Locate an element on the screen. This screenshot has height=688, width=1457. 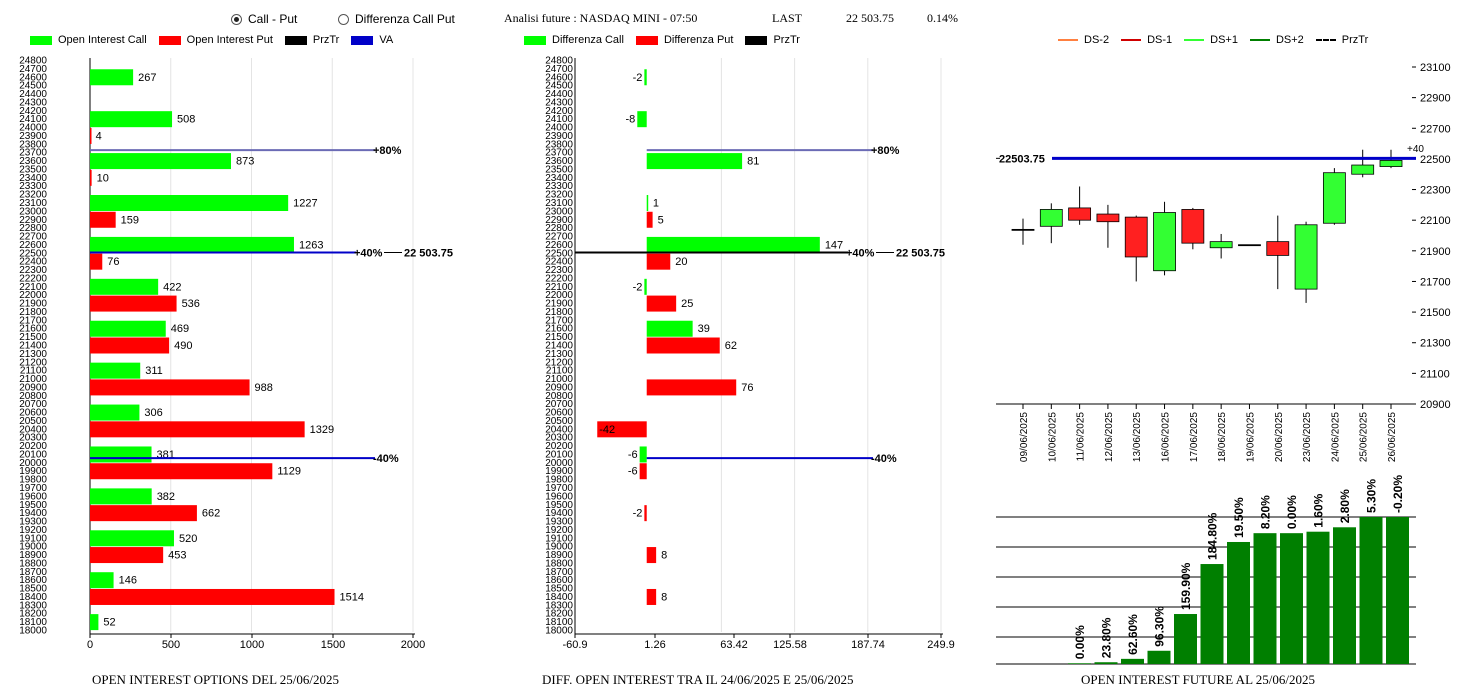
legend-diff: Differenza Call Differenza Put PrzTr is located at coordinates (668, 40).